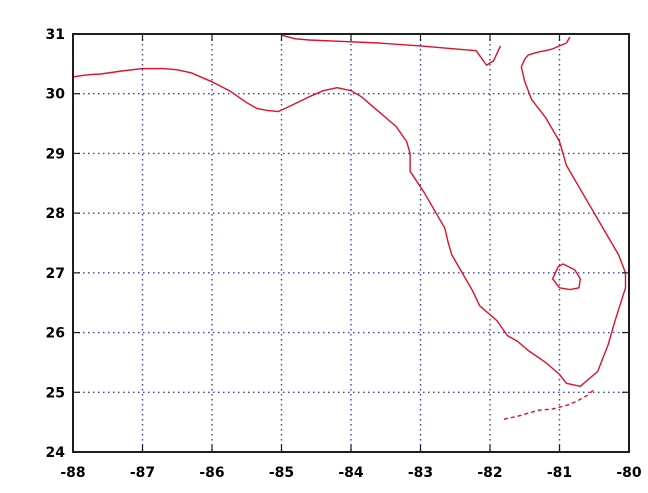 This screenshot has height=493, width=648. Describe the element at coordinates (391, 50) in the screenshot. I see `florida-north-border-line` at that location.